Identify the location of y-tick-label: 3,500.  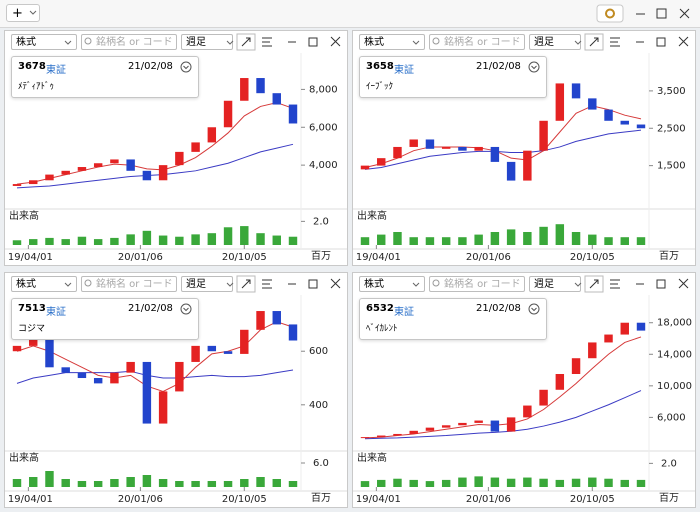
(671, 91).